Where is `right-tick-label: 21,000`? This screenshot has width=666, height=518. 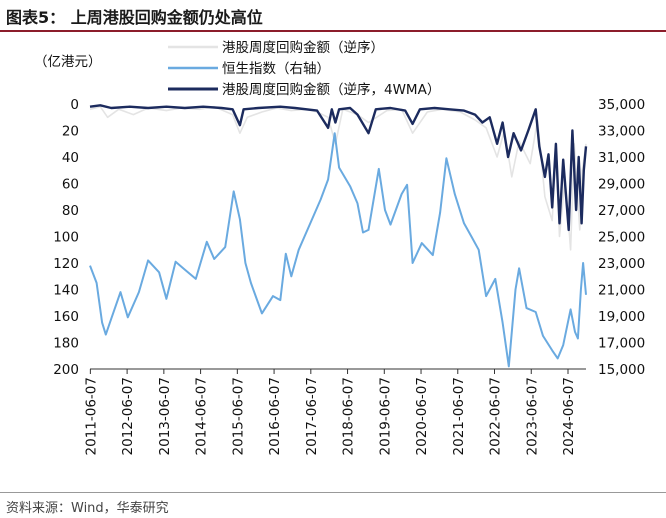 right-tick-label: 21,000 is located at coordinates (621, 291).